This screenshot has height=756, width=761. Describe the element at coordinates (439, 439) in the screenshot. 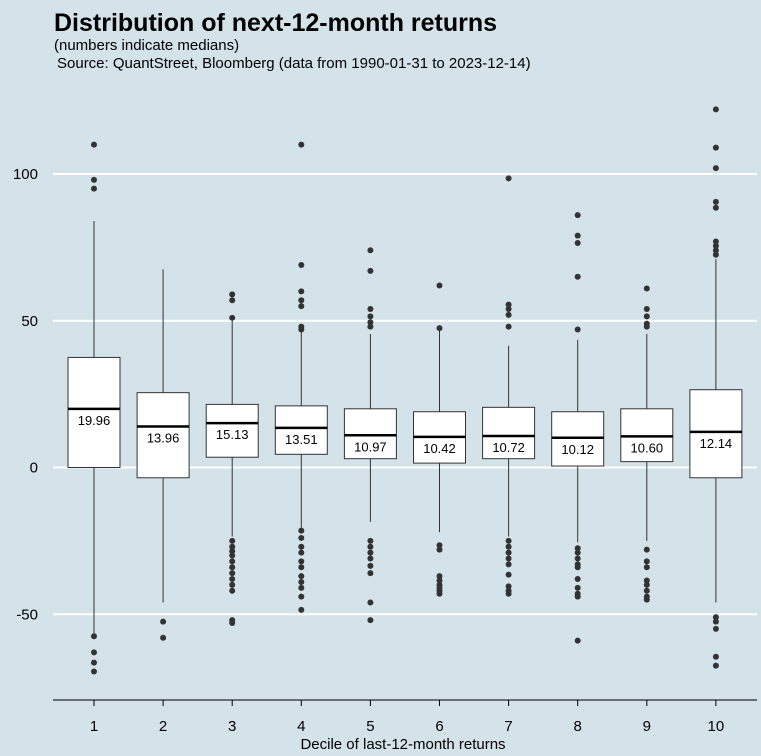

I see `box-decile-6: 10.42` at that location.